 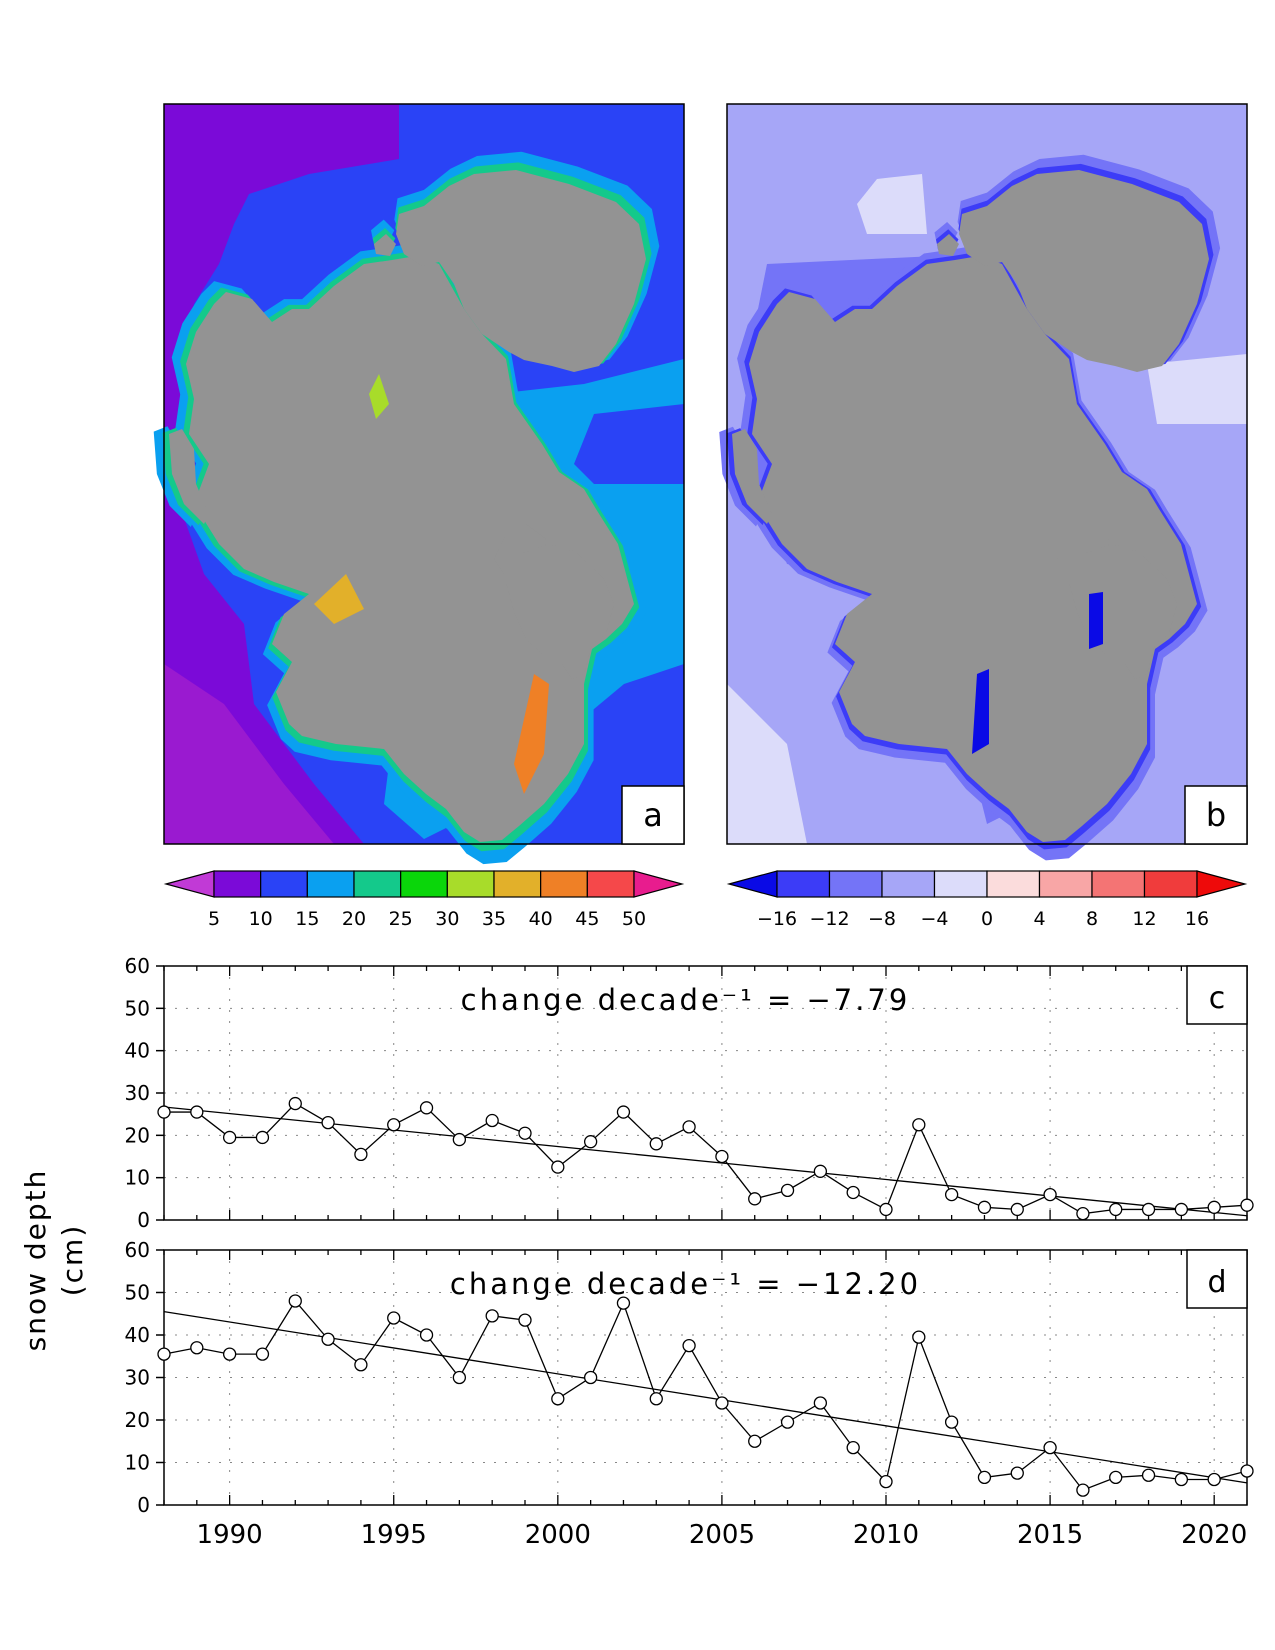 What do you see at coordinates (653, 815) in the screenshot?
I see `map-a-label: a` at bounding box center [653, 815].